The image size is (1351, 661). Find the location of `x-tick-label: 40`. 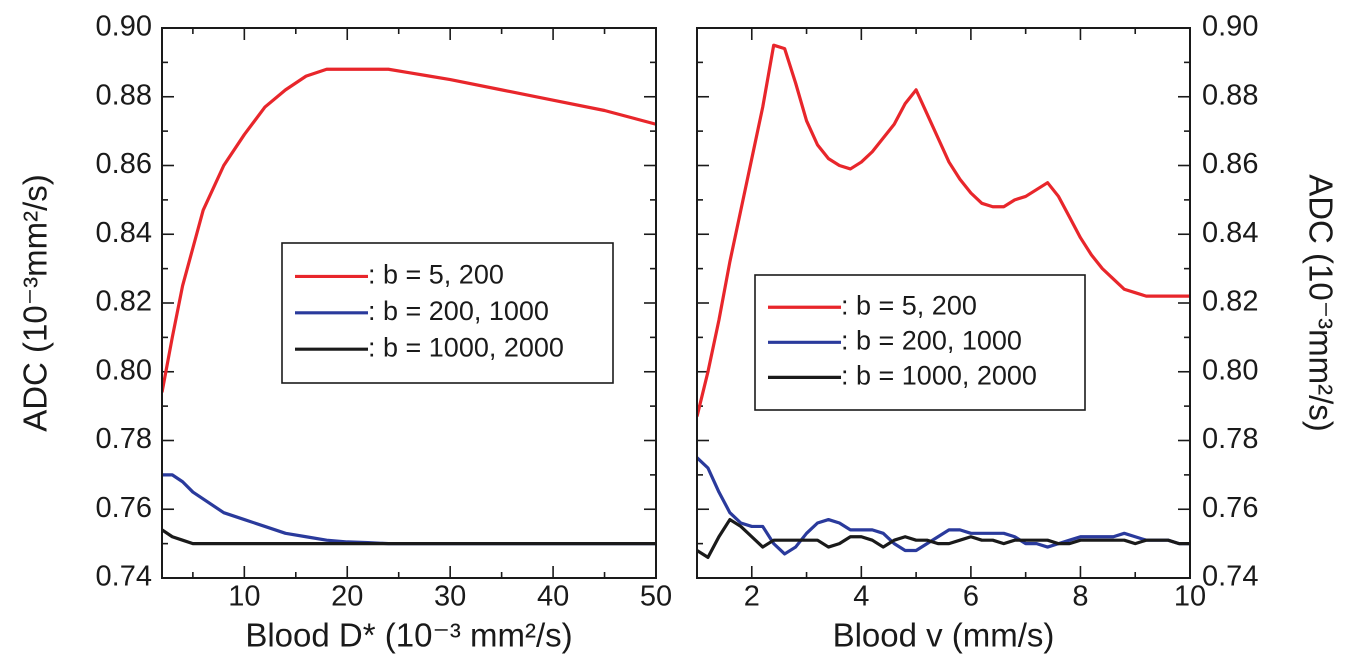

x-tick-label: 40 is located at coordinates (553, 597).